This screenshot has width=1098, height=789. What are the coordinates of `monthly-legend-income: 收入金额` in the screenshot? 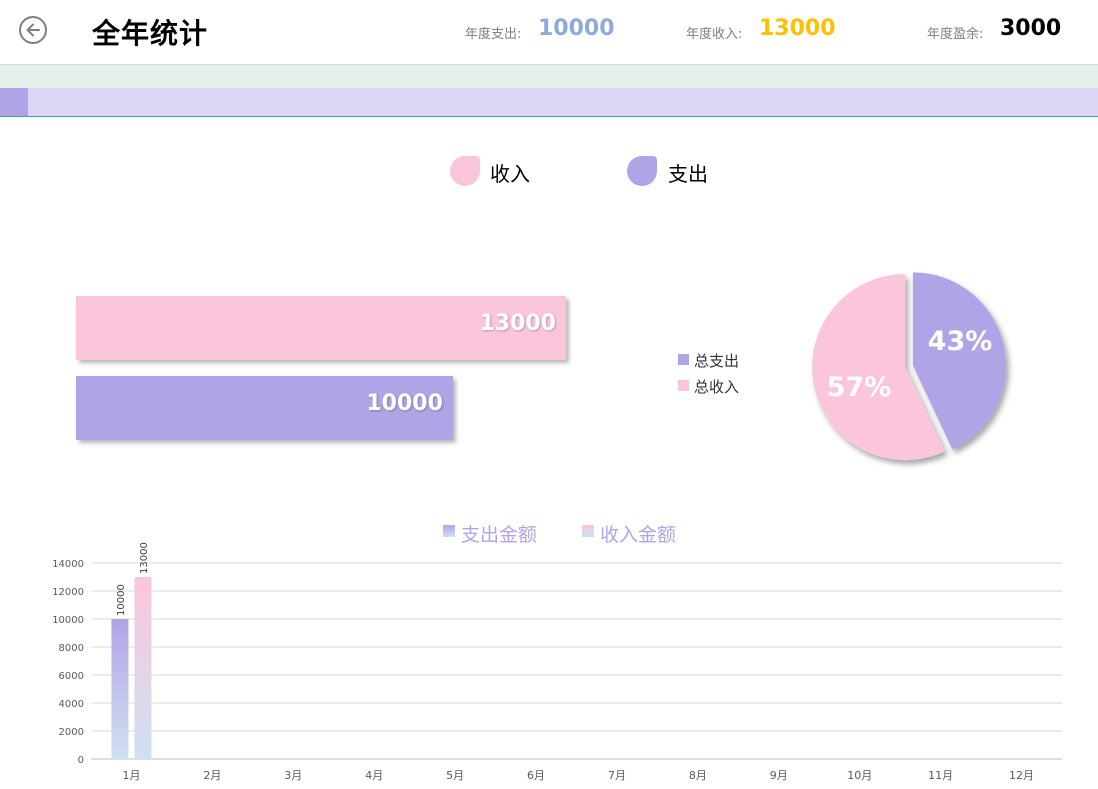 It's located at (638, 535).